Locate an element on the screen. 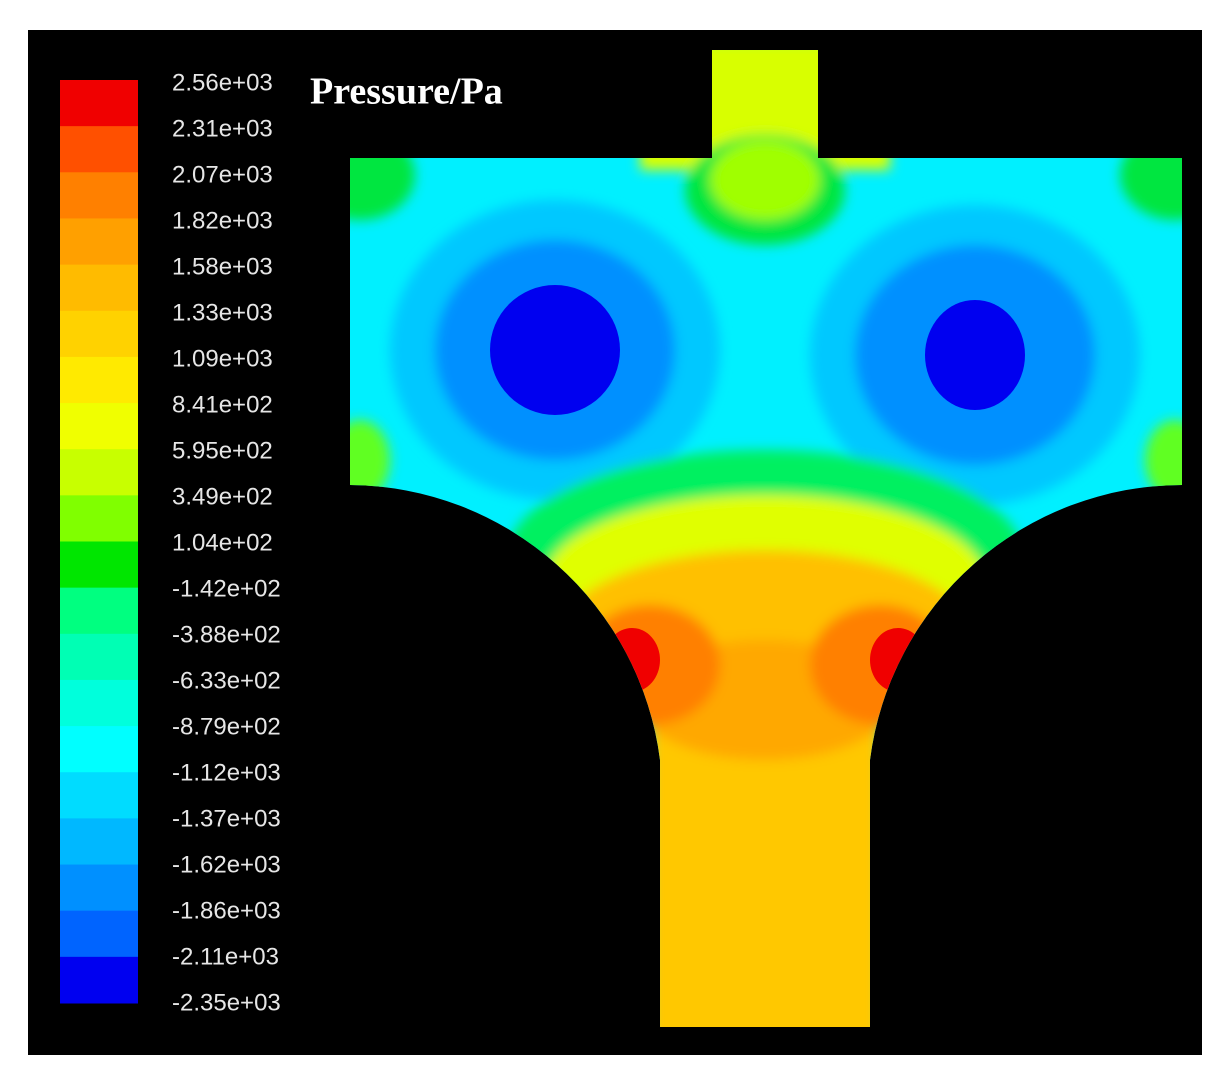 This screenshot has height=1091, width=1226. colorbar-label: -1.42e+02 is located at coordinates (226, 588).